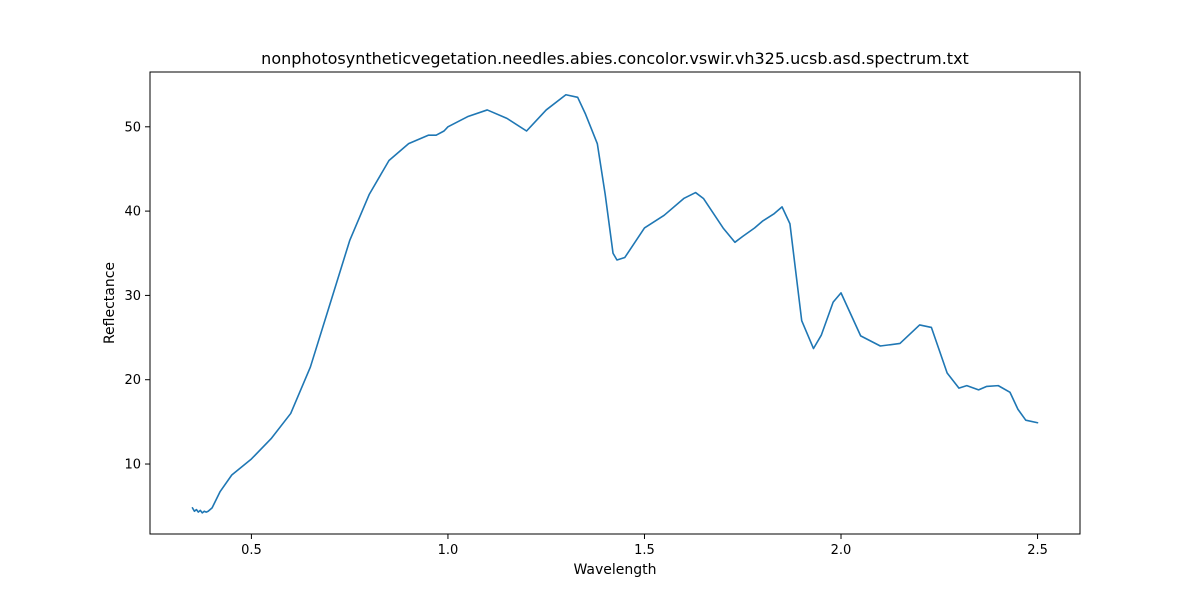  Describe the element at coordinates (251, 550) in the screenshot. I see `x-tick-label: 0.5` at that location.